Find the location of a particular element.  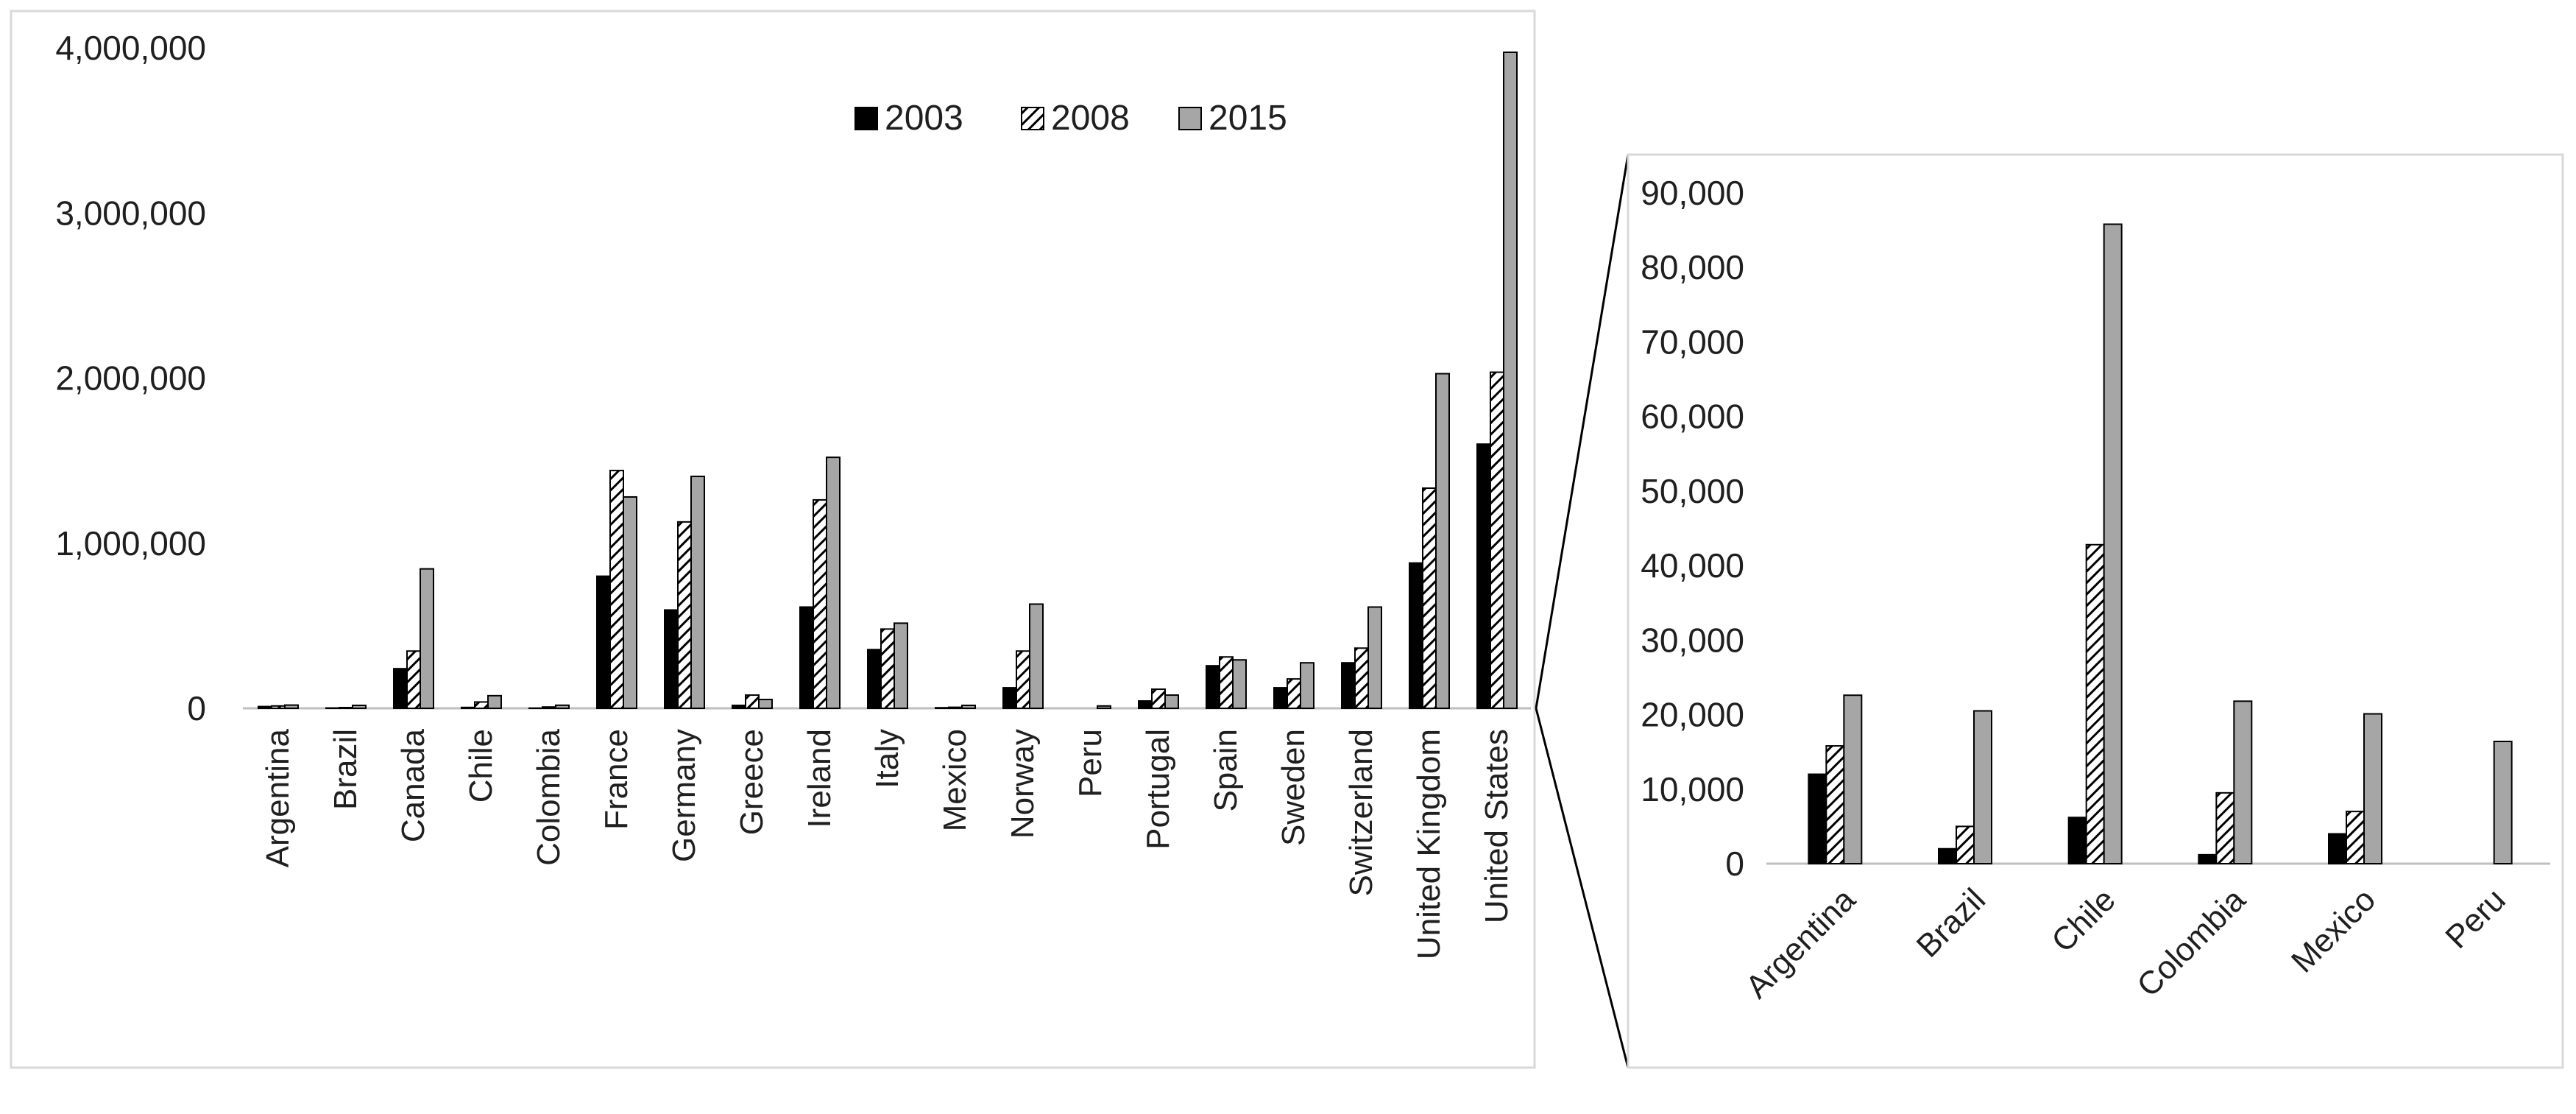

main-bar-argentina-2008 is located at coordinates (278, 707).